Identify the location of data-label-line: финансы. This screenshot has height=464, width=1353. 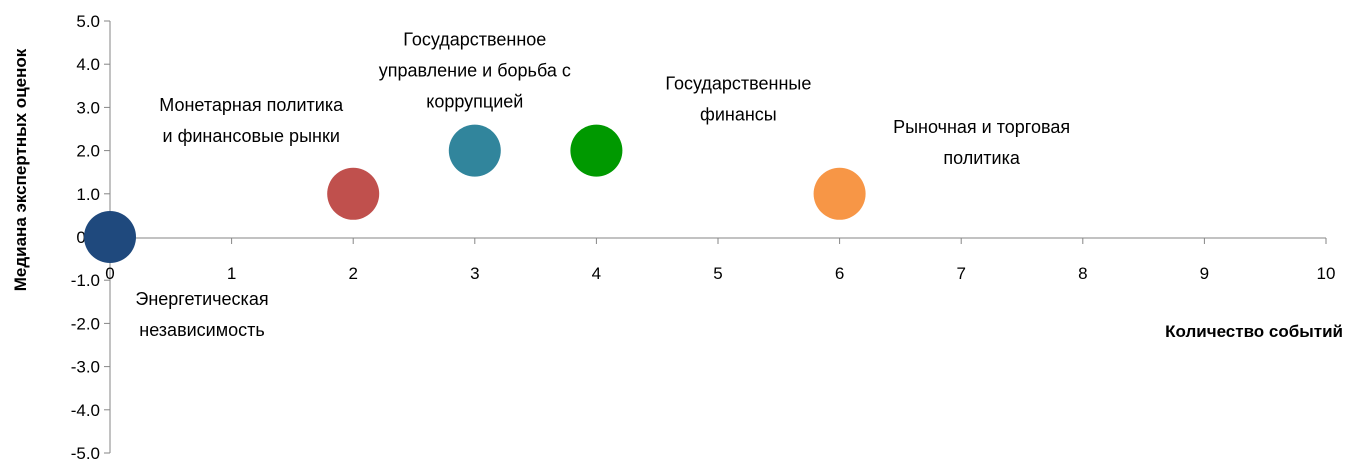
(738, 115).